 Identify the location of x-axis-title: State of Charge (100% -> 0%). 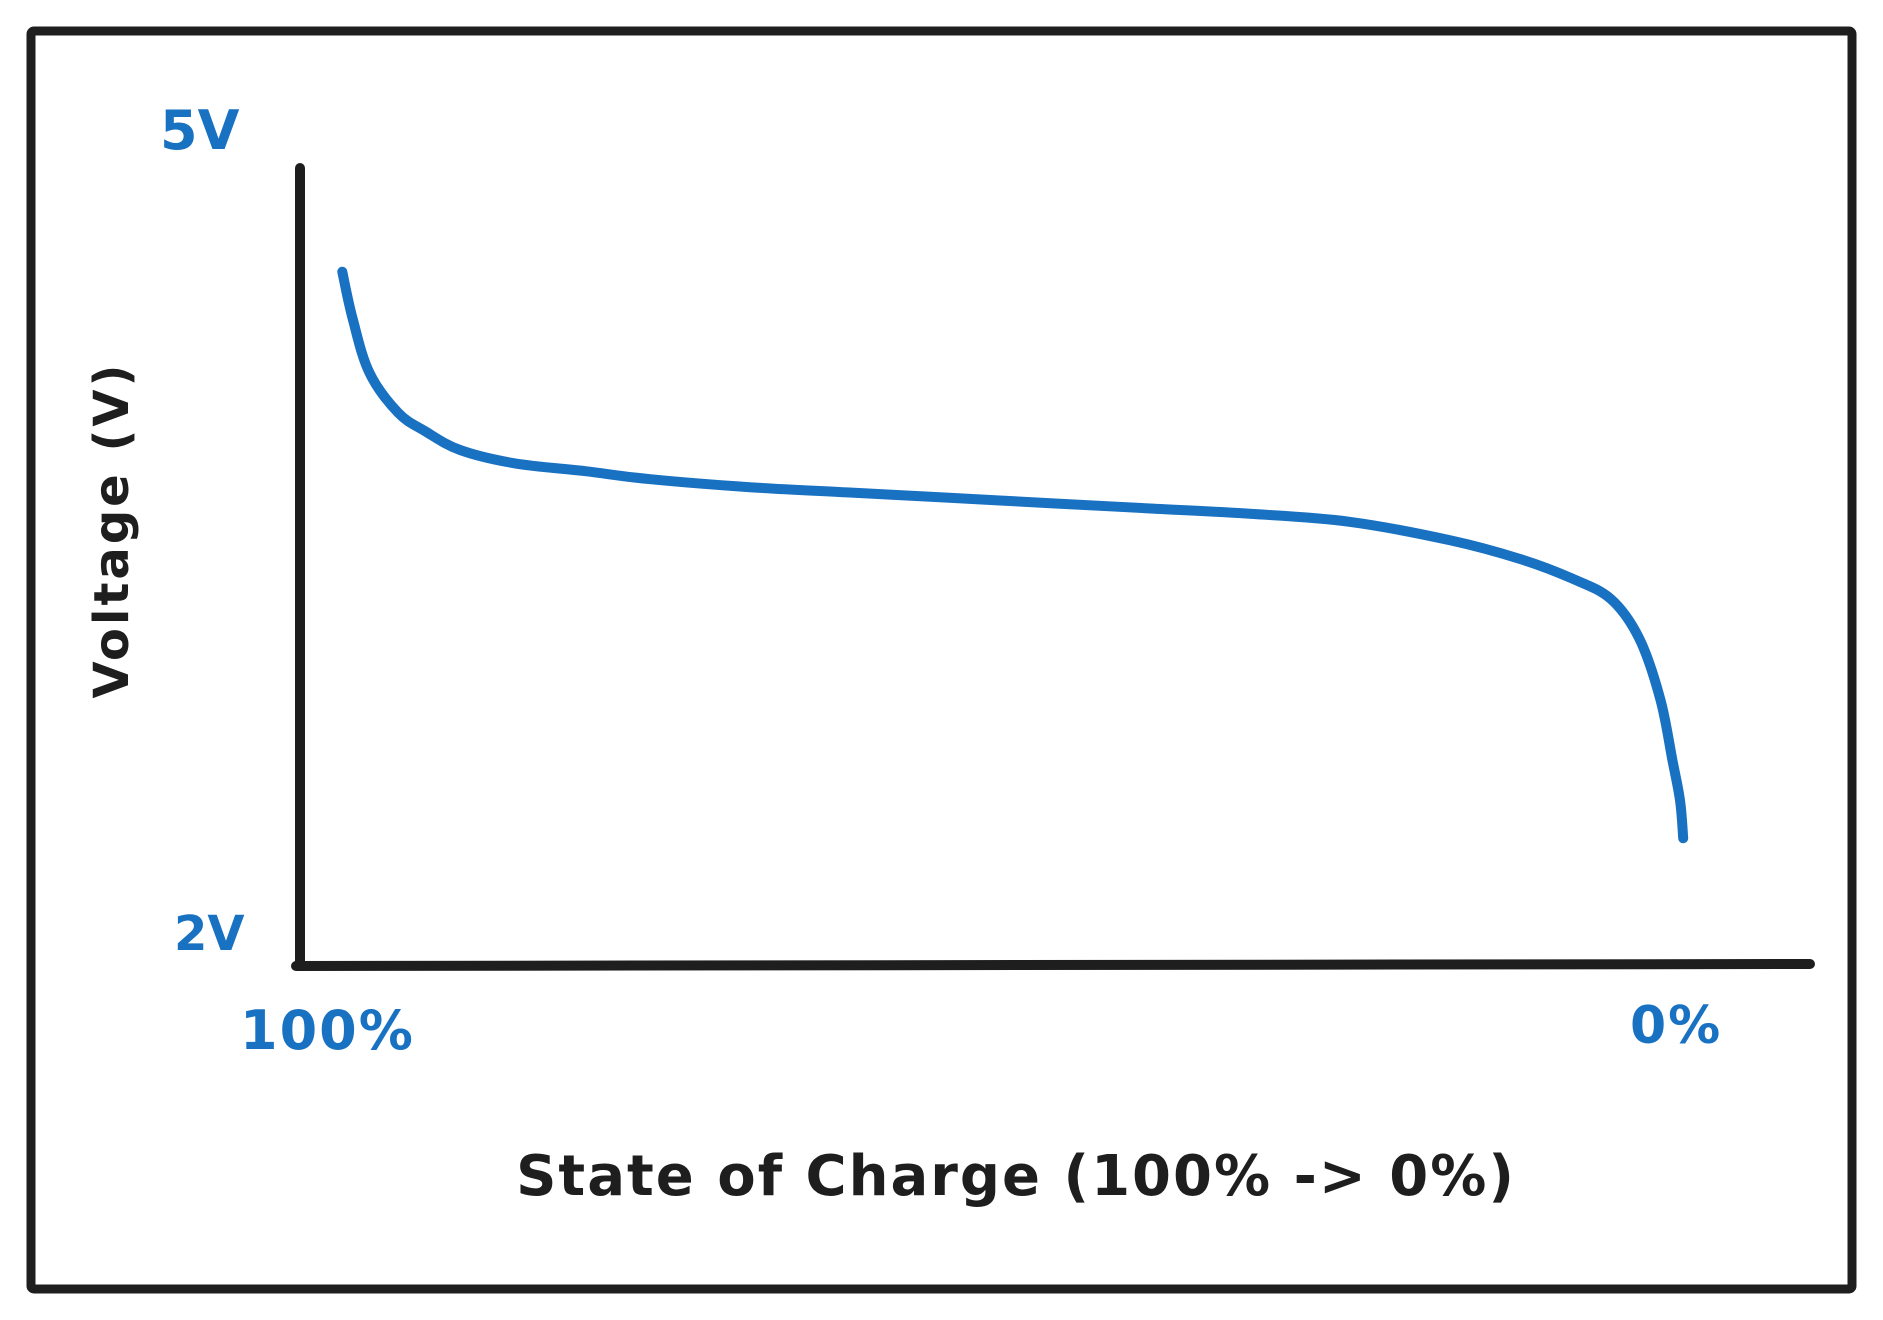
(1016, 1176).